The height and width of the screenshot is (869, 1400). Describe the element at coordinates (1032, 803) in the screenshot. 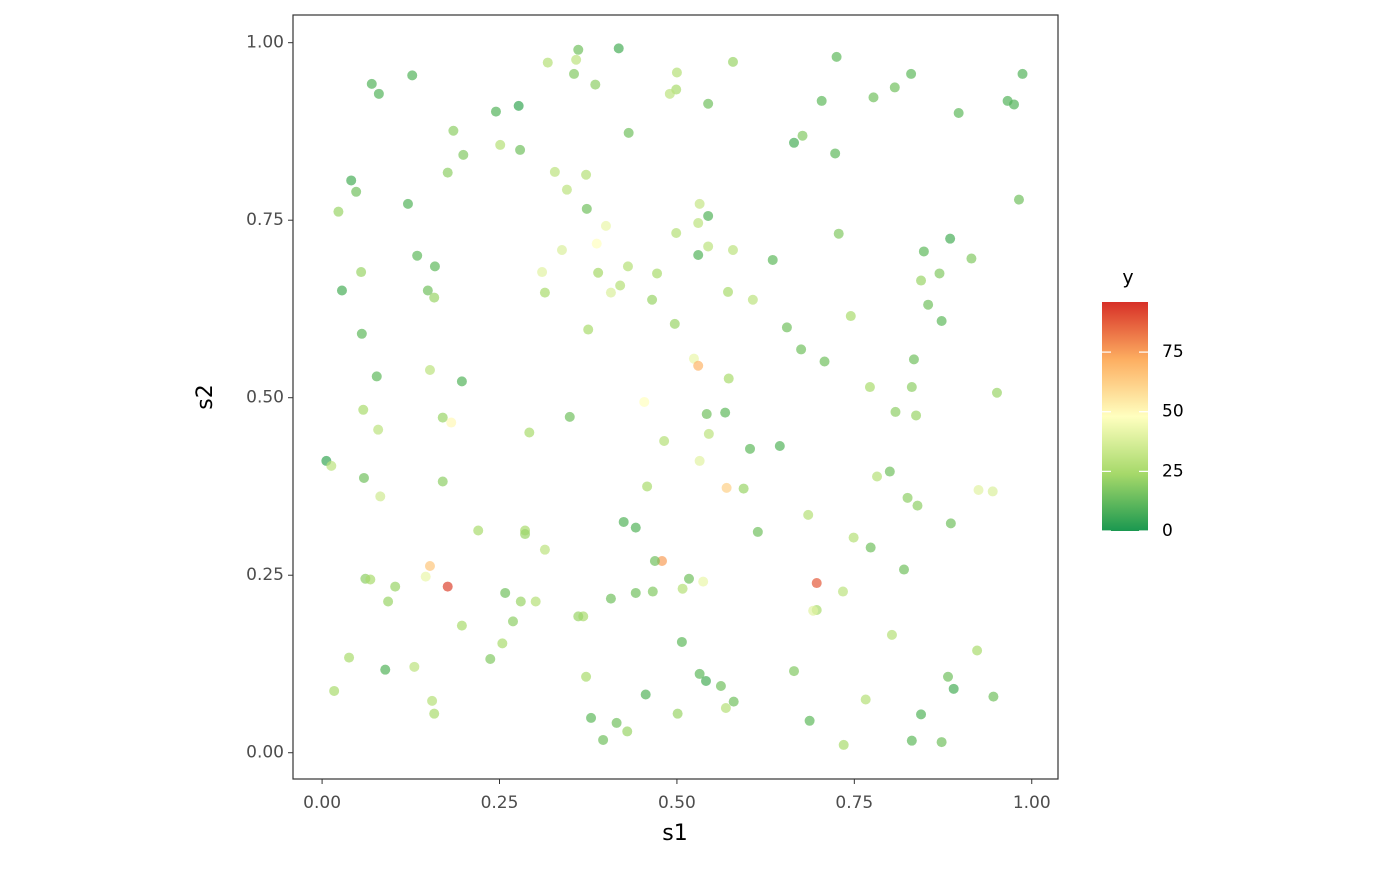

I see `x-tick-label: 1.00` at that location.